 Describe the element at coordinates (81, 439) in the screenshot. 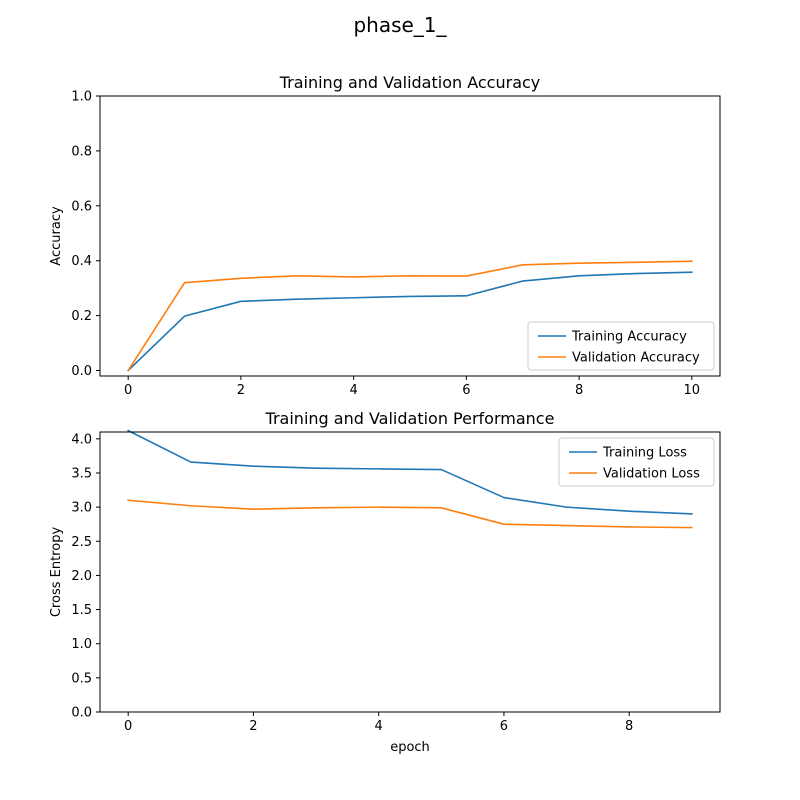

I see `y-tick-label: 4.0` at that location.